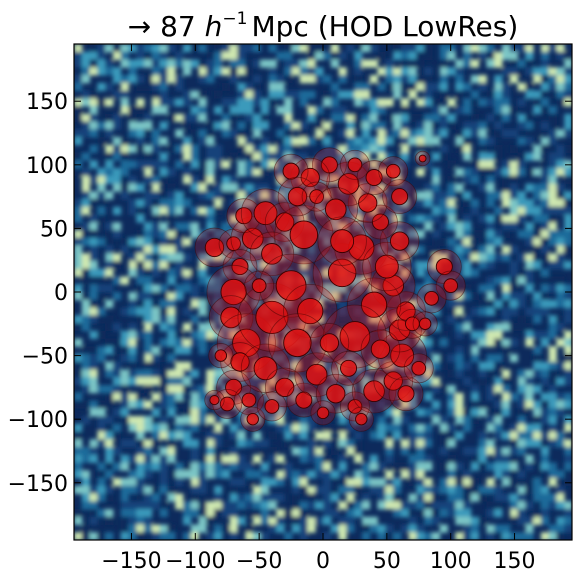 This screenshot has height=574, width=582. What do you see at coordinates (131, 561) in the screenshot?
I see `x-tick-label: −150` at bounding box center [131, 561].